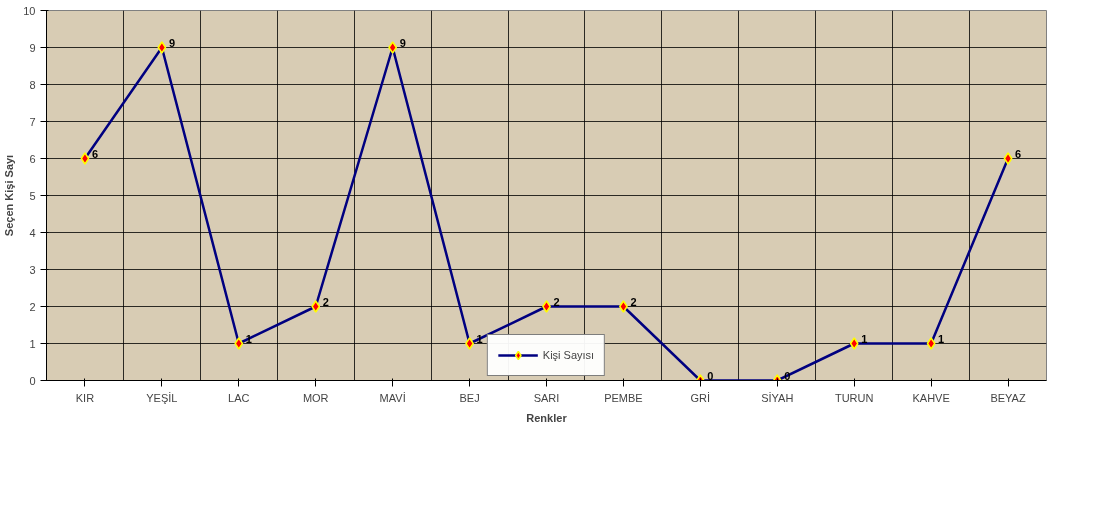  Describe the element at coordinates (469, 397) in the screenshot. I see `x-tick-label: BEJ` at that location.